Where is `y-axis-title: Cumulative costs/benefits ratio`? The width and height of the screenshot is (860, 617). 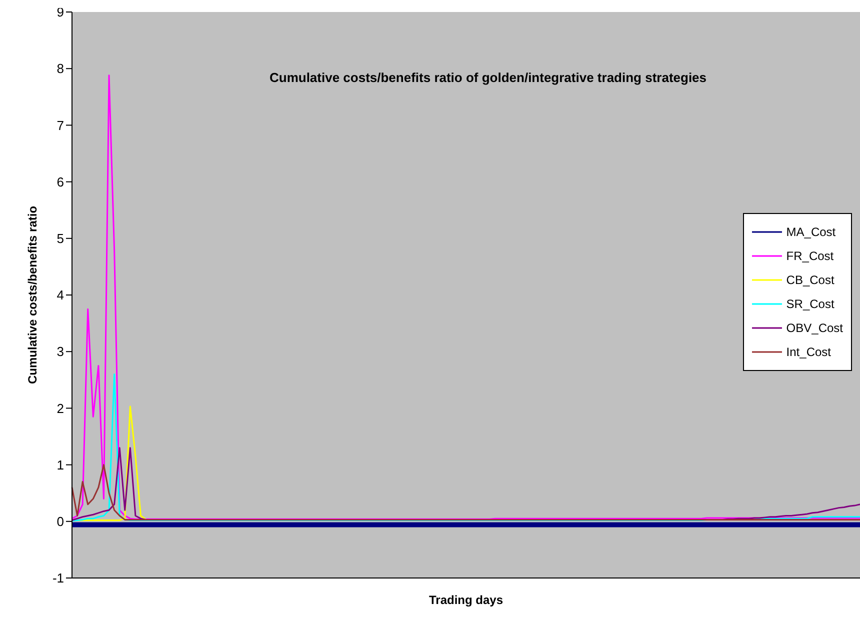 y-axis-title: Cumulative costs/benefits ratio is located at coordinates (32, 295).